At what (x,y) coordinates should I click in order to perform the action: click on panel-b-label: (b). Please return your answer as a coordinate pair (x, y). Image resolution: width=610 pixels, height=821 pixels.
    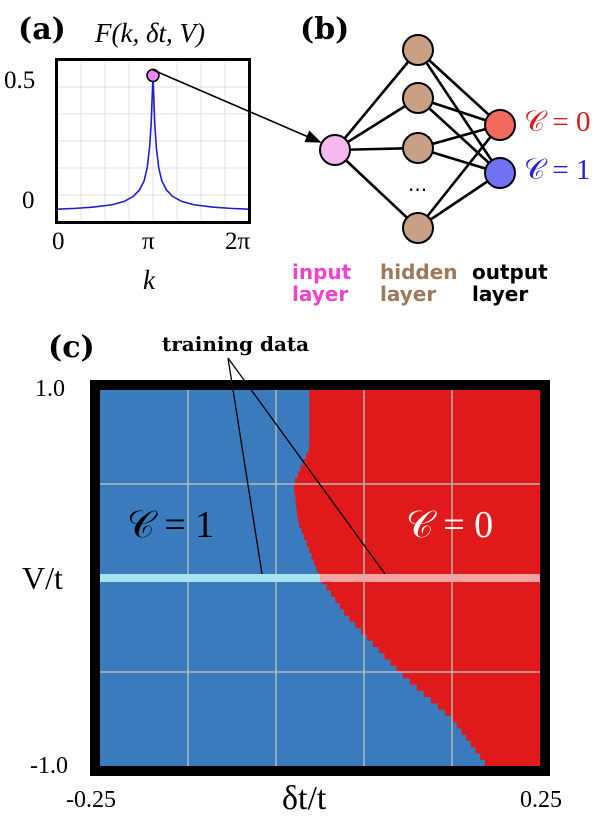
    Looking at the image, I should click on (325, 29).